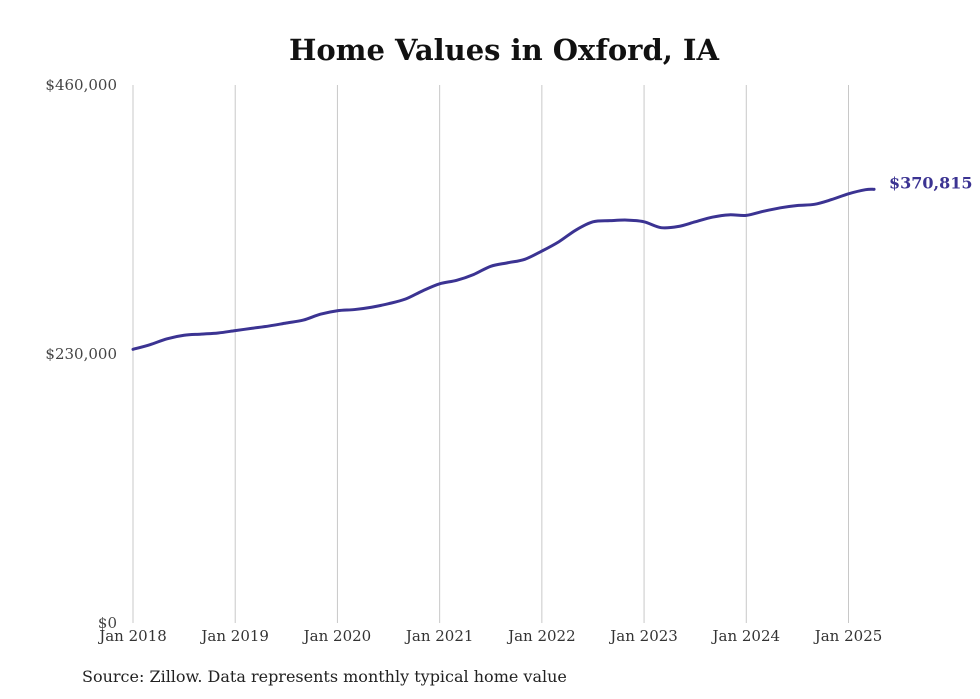  What do you see at coordinates (643, 636) in the screenshot?
I see `x-tick-label: Jan 2023` at bounding box center [643, 636].